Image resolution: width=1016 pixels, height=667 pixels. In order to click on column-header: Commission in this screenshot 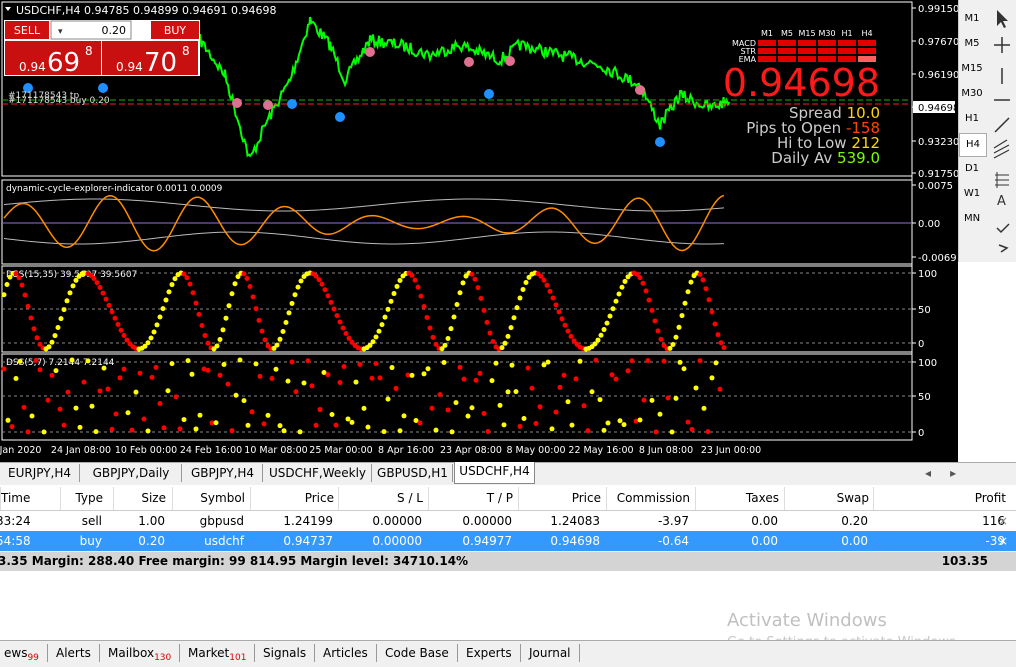, I will do `click(648, 498)`.